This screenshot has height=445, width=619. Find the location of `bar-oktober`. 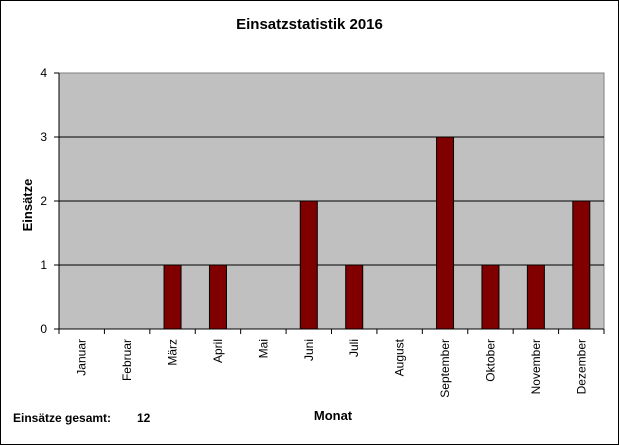

bar-oktober is located at coordinates (490, 297).